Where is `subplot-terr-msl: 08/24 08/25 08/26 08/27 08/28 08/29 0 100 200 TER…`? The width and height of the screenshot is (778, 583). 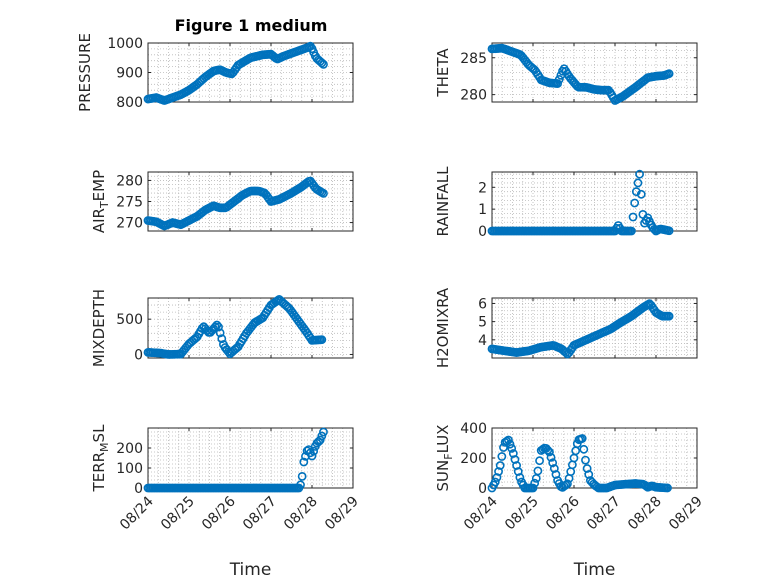
subplot-terr-msl: 08/24 08/25 08/26 08/27 08/28 08/29 0 100 200 TER… is located at coordinates (226, 502).